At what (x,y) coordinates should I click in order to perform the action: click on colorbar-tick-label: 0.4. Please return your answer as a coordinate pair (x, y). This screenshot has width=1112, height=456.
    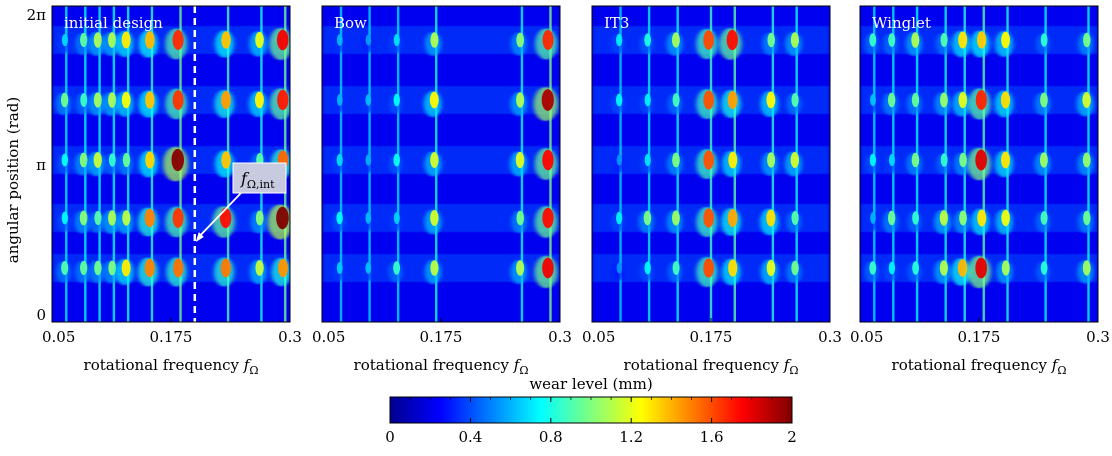
    Looking at the image, I should click on (470, 437).